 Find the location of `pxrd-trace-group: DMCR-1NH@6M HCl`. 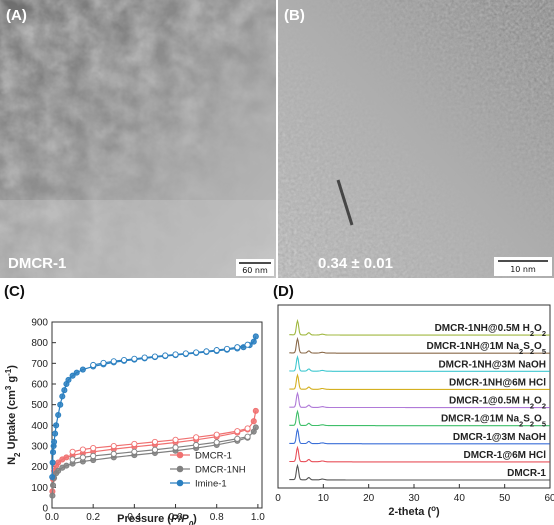

pxrd-trace-group: DMCR-1NH@6M HCl is located at coordinates (419, 381).